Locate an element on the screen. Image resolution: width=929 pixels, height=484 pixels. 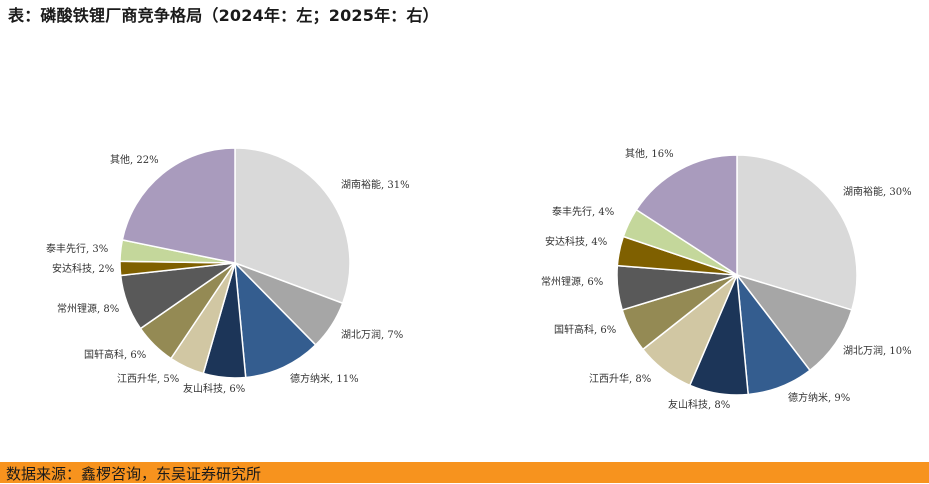
slice-label: 安达科技, 4% is located at coordinates (576, 241).